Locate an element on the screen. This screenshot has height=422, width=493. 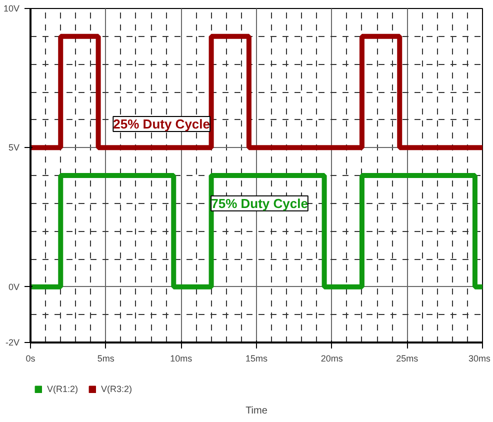
y-tick-label: 10V is located at coordinates (11, 9).